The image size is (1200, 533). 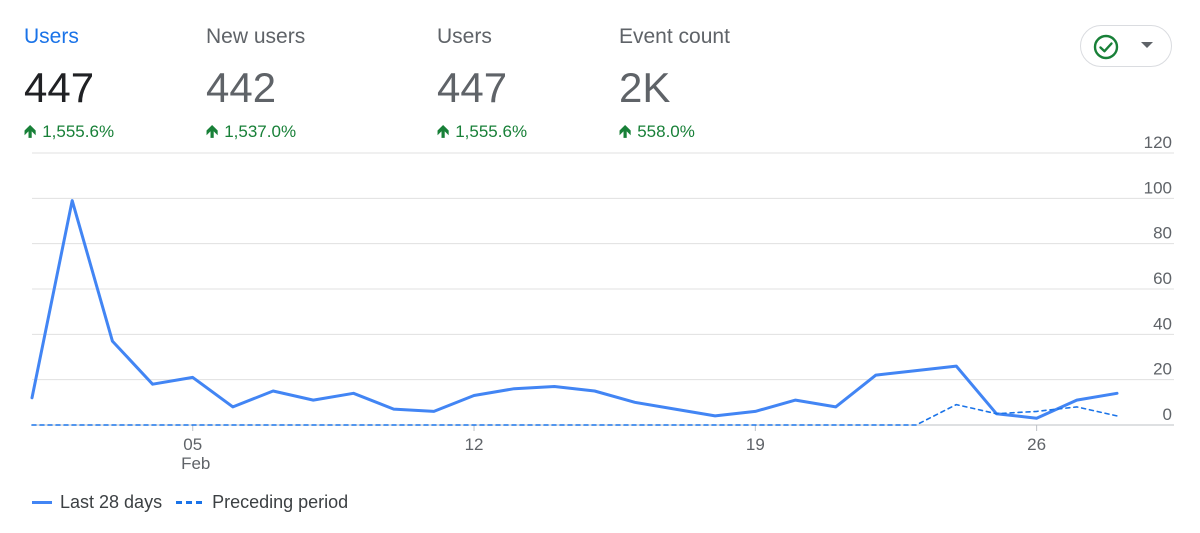 What do you see at coordinates (666, 131) in the screenshot?
I see `metric-change-value: 558.0%` at bounding box center [666, 131].